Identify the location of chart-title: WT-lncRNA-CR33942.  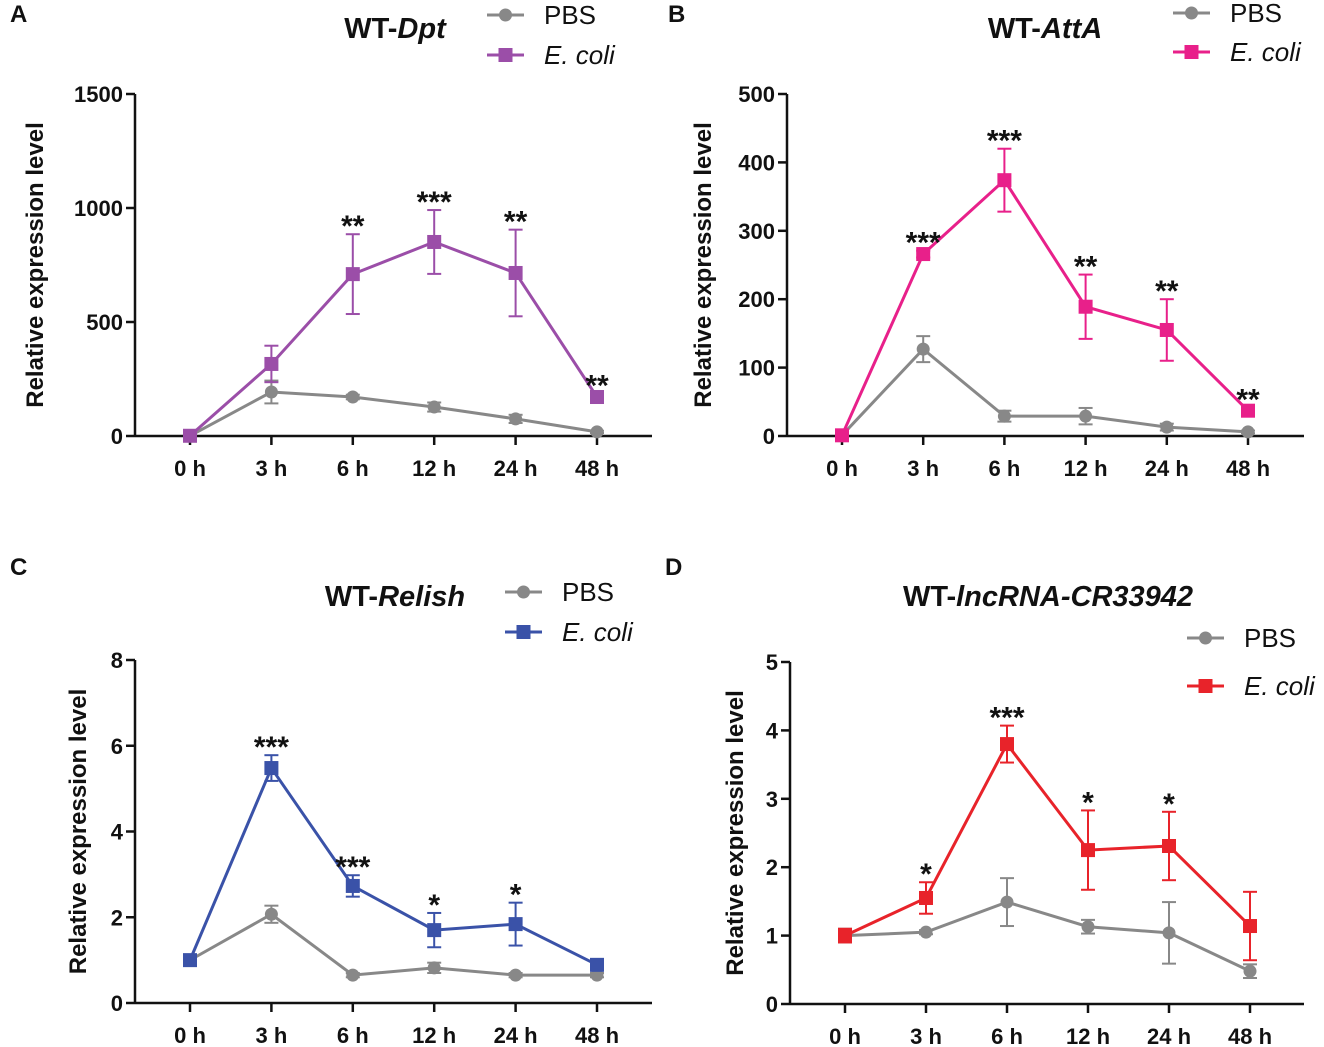
(1048, 597).